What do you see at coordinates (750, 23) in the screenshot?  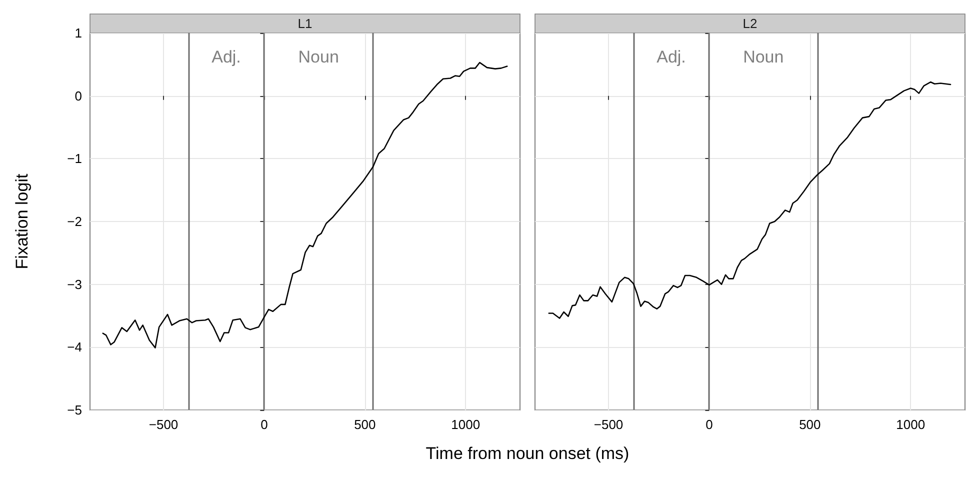 I see `chart-title: L2` at bounding box center [750, 23].